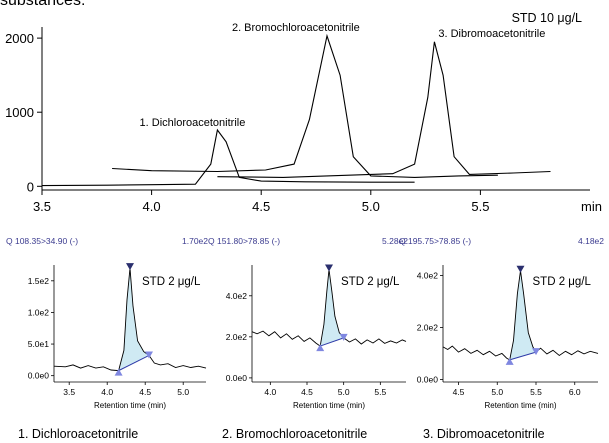 The width and height of the screenshot is (609, 443). Describe the element at coordinates (395, 241) in the screenshot. I see `sub-chart-max-2: 5.28e2` at that location.